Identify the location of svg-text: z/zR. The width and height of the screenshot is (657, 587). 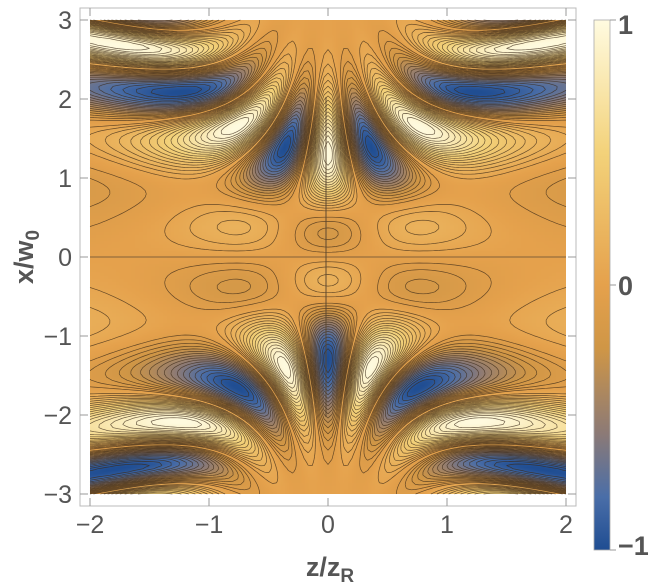
(330, 569).